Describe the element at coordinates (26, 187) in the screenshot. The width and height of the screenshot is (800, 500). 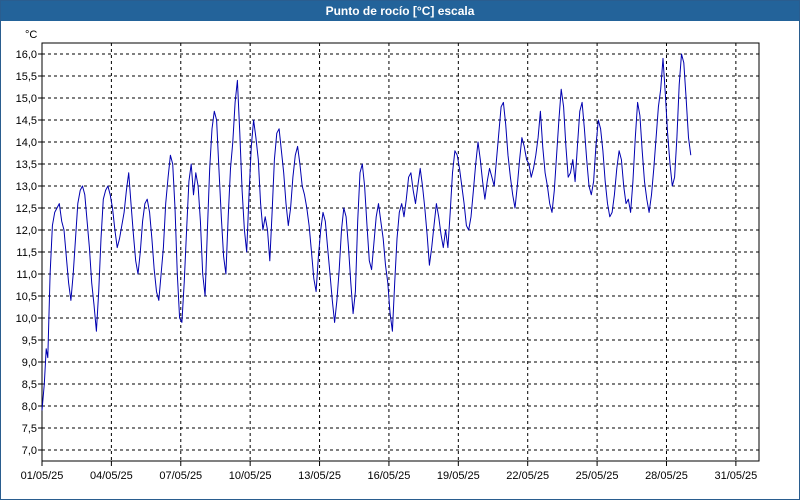
I see `y-tick-label: 13,0` at that location.